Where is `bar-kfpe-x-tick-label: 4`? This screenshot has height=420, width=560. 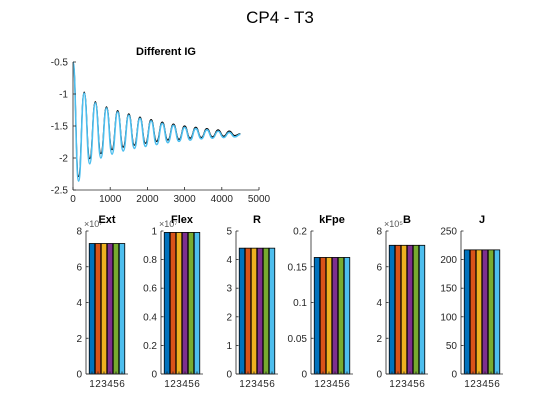 bar-kfpe-x-tick-label: 4 is located at coordinates (335, 384).